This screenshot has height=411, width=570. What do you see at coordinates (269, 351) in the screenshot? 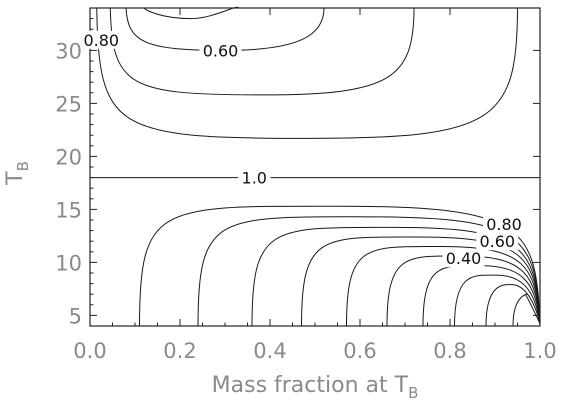
I see `x-tick-label: 0.4` at bounding box center [269, 351].